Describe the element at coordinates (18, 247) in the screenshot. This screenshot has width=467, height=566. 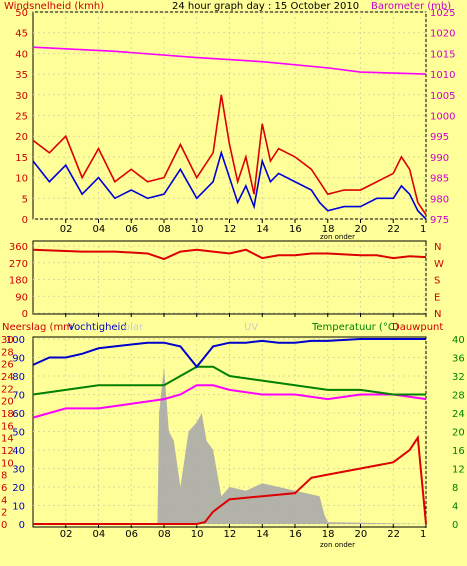
I see `y-tick-label: 360` at that location.